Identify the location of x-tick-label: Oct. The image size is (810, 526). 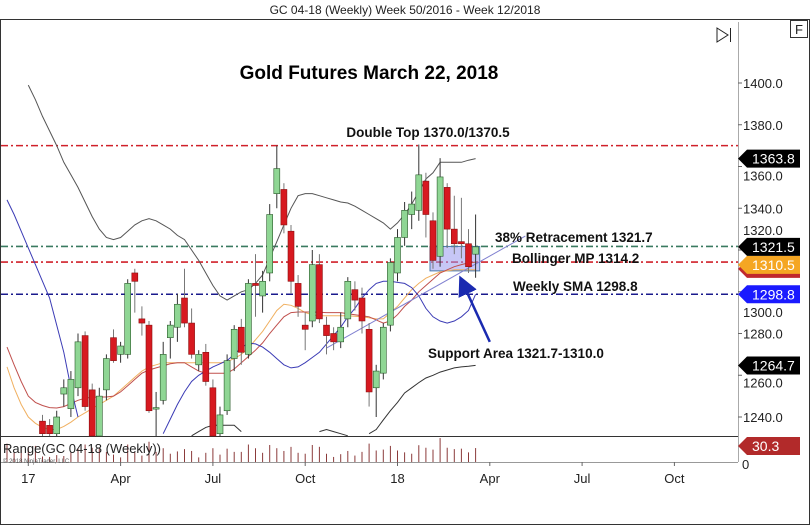
(674, 478).